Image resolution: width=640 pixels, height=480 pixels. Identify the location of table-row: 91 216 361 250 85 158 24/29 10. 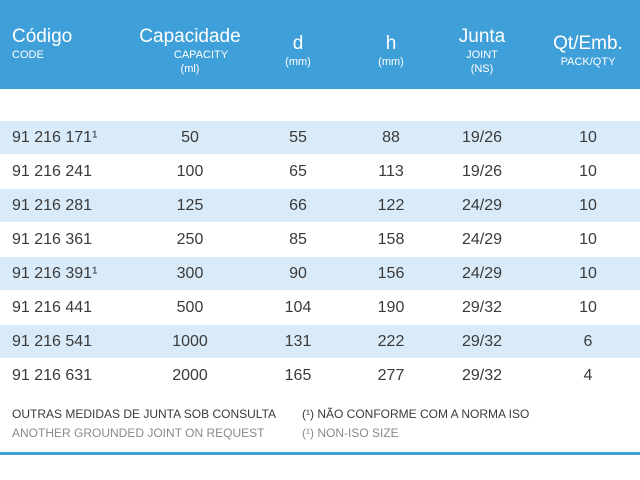
(320, 240).